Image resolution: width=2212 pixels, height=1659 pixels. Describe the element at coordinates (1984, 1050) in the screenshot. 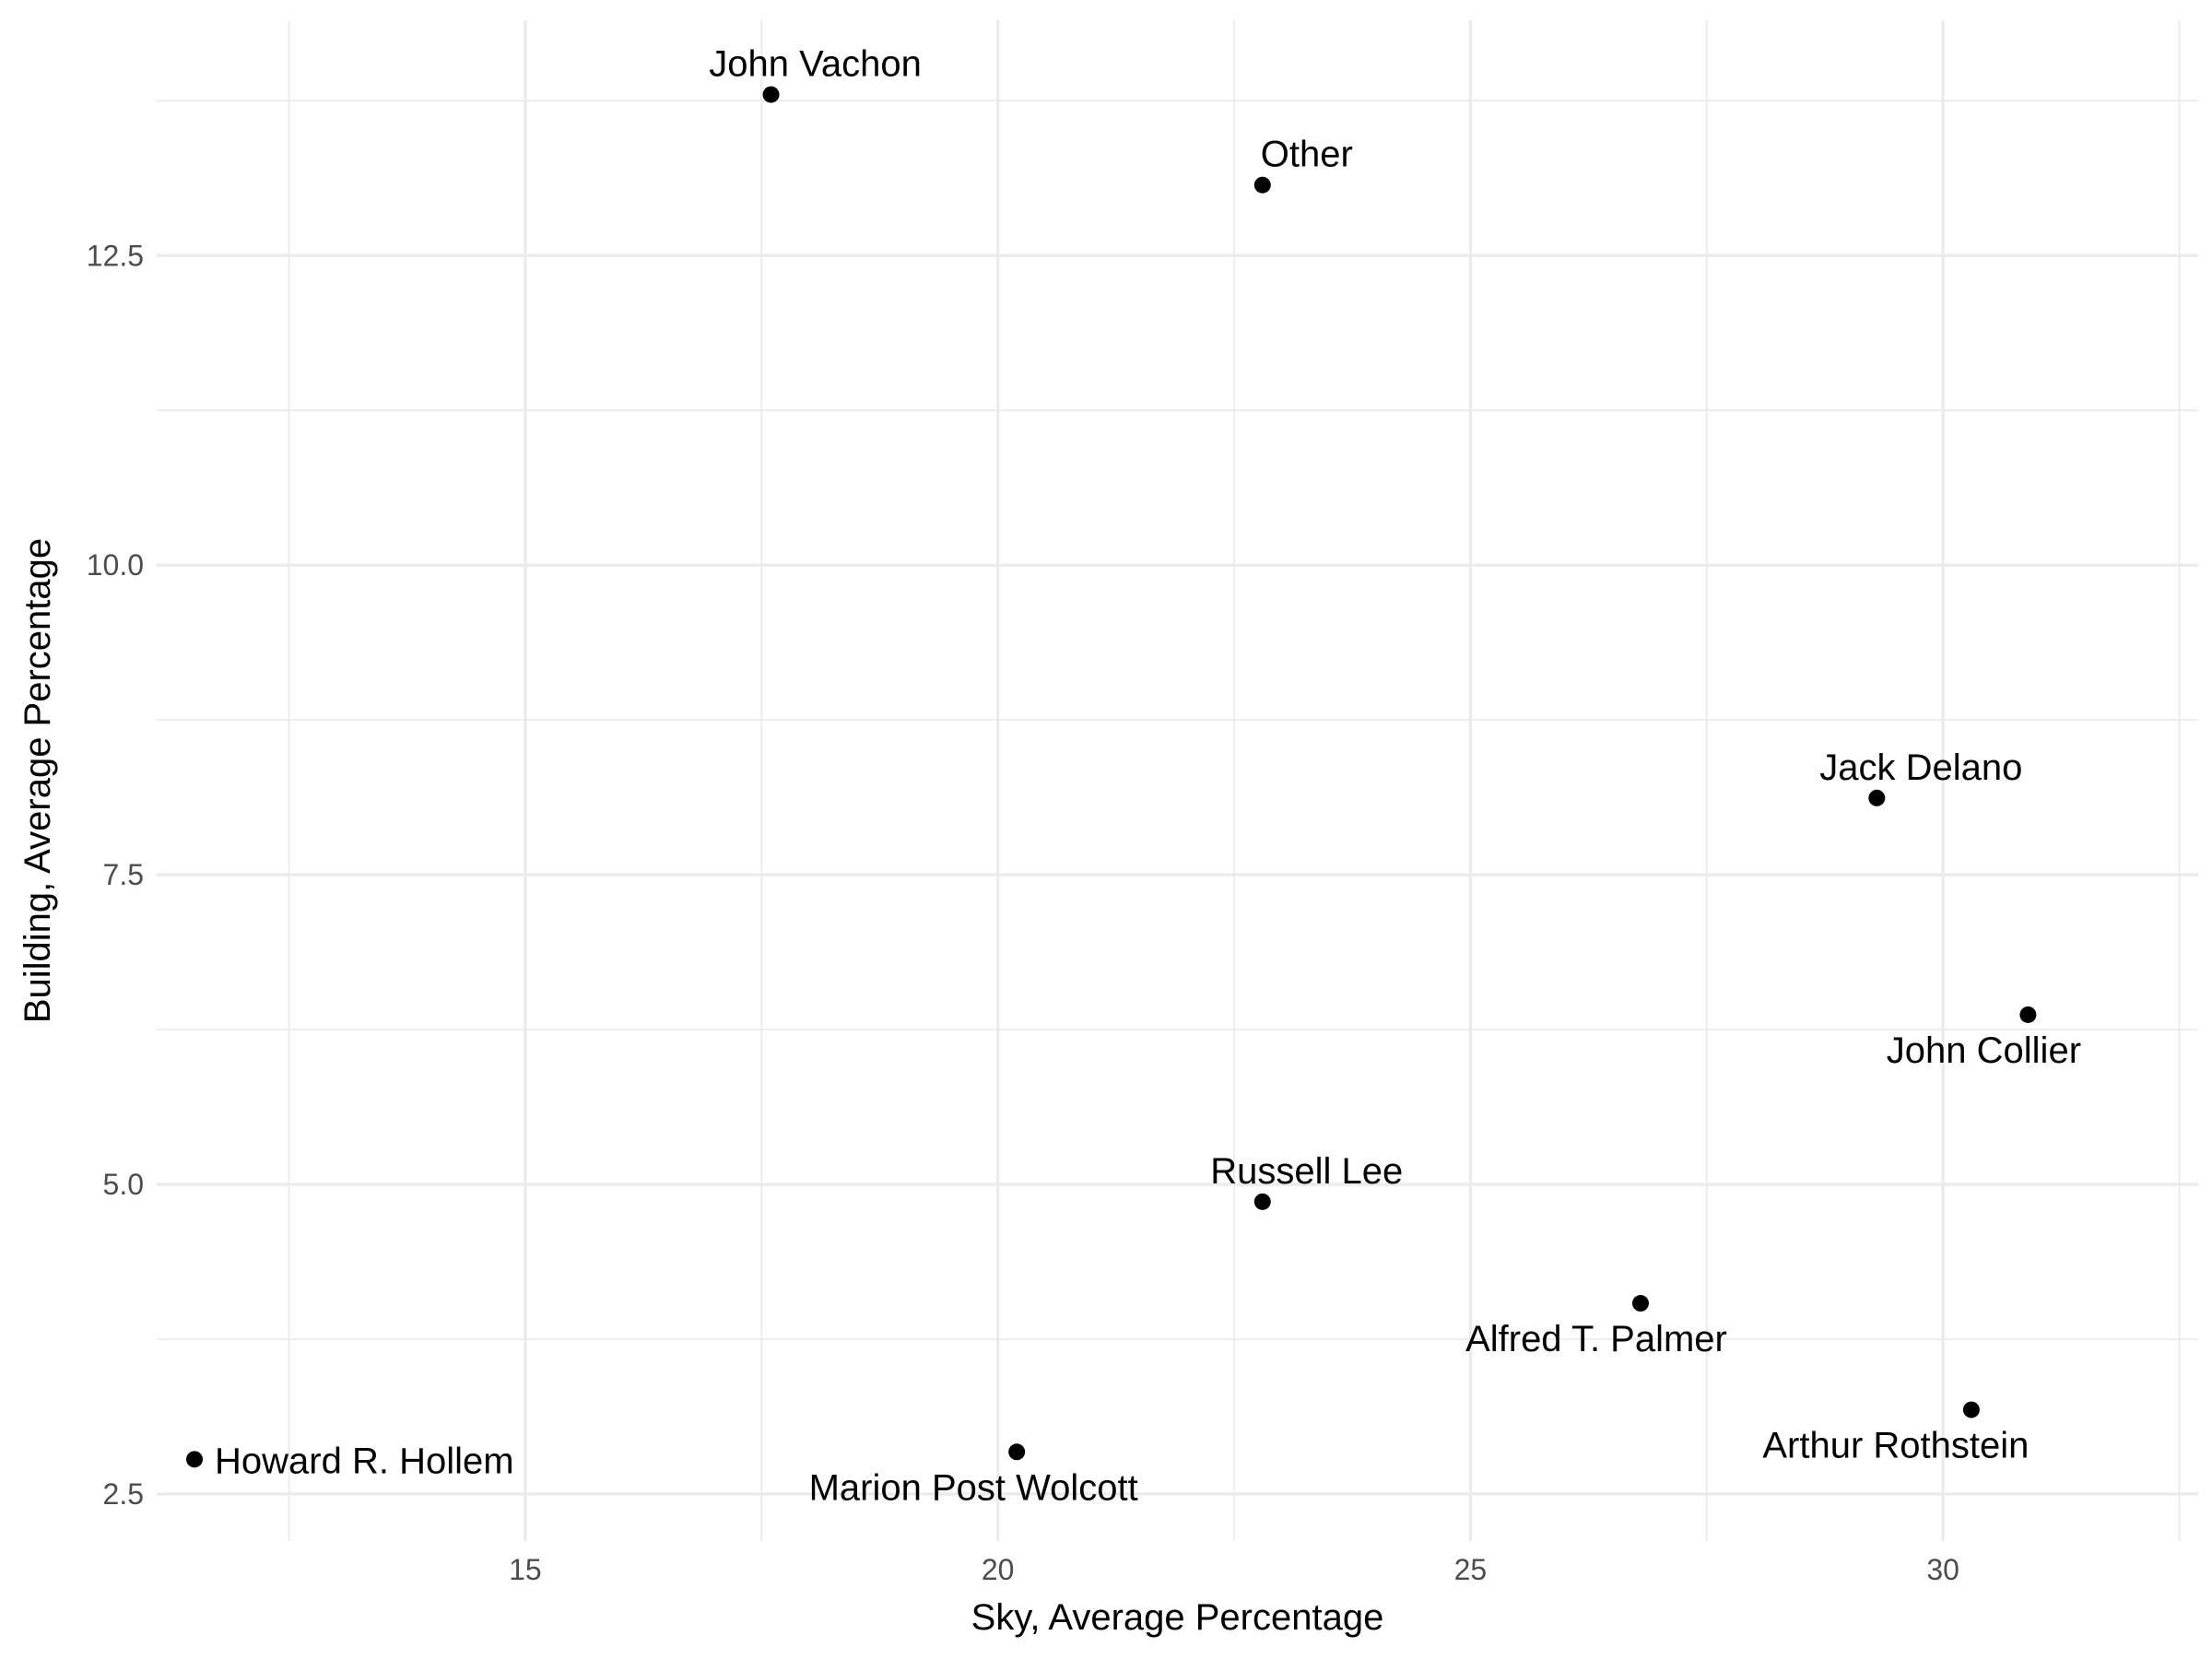

I see `point-label: John Collier` at that location.